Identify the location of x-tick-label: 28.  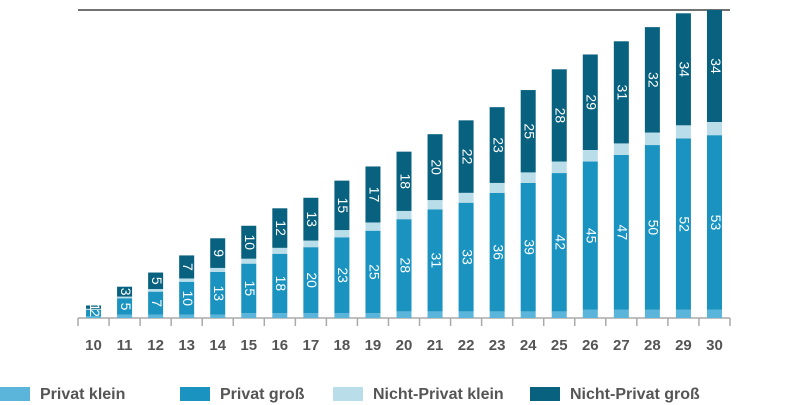
(652, 345).